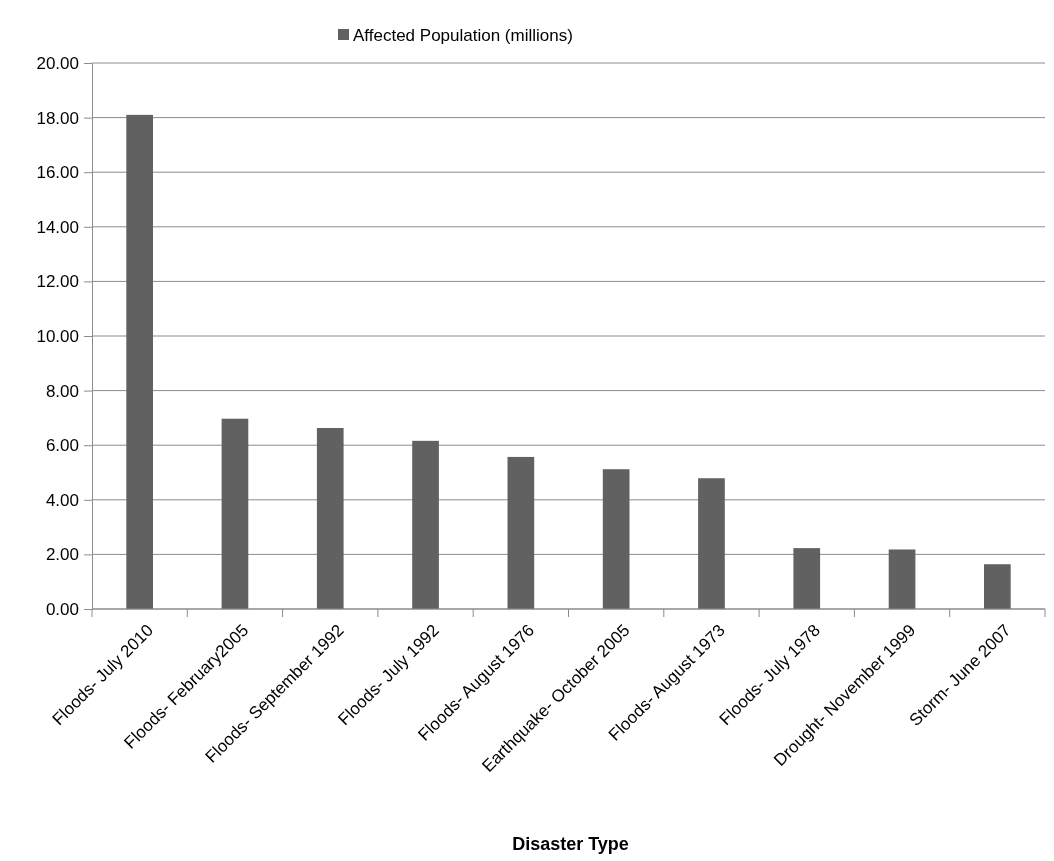 Image resolution: width=1054 pixels, height=861 pixels. Describe the element at coordinates (570, 844) in the screenshot. I see `x-axis-title: Disaster Type` at that location.